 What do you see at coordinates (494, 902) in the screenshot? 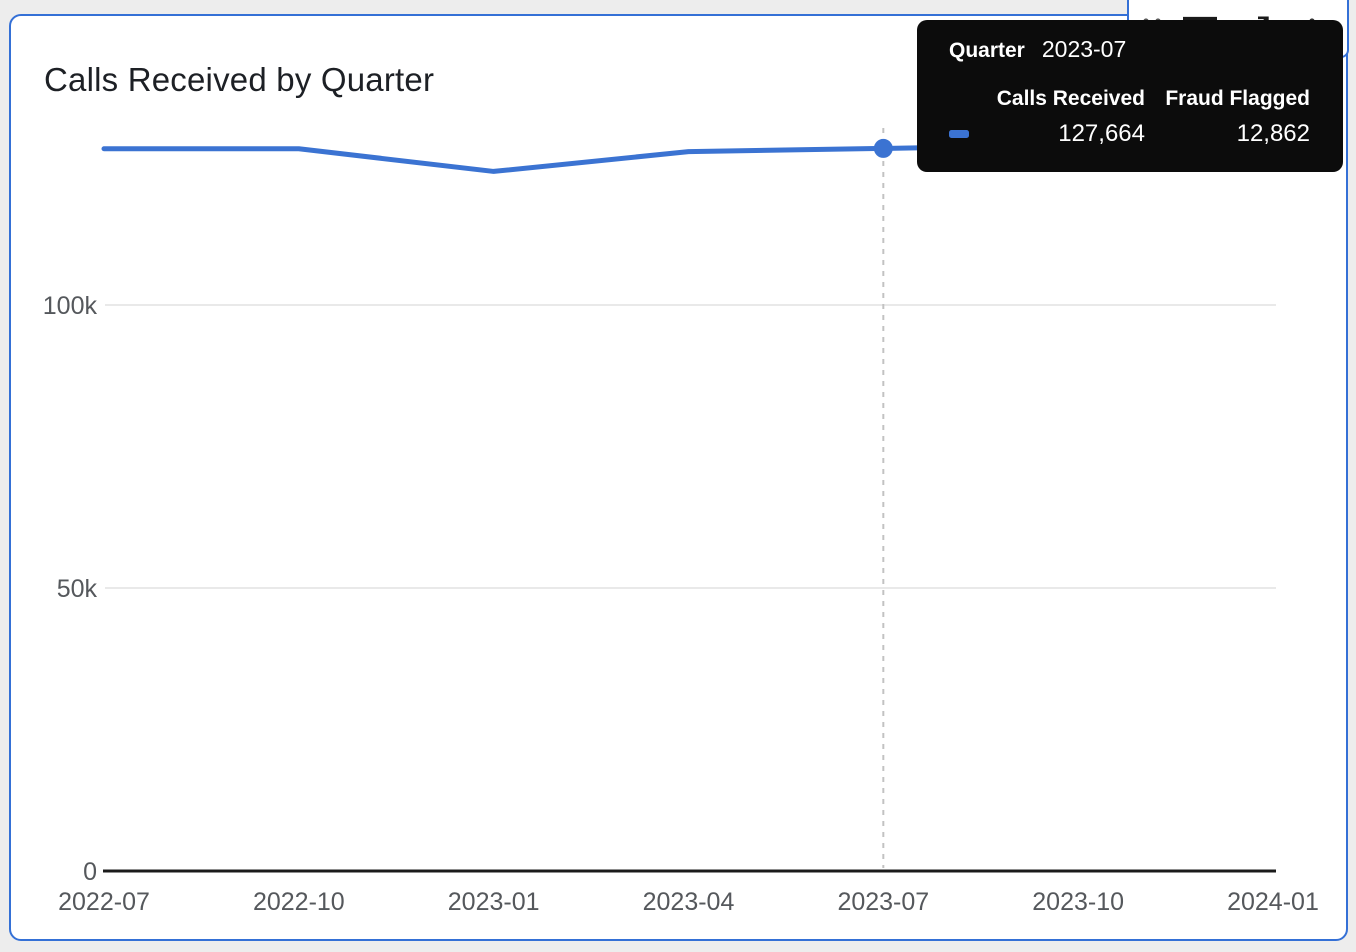
I see `x-axis-tick-label: 2023-01` at bounding box center [494, 902].